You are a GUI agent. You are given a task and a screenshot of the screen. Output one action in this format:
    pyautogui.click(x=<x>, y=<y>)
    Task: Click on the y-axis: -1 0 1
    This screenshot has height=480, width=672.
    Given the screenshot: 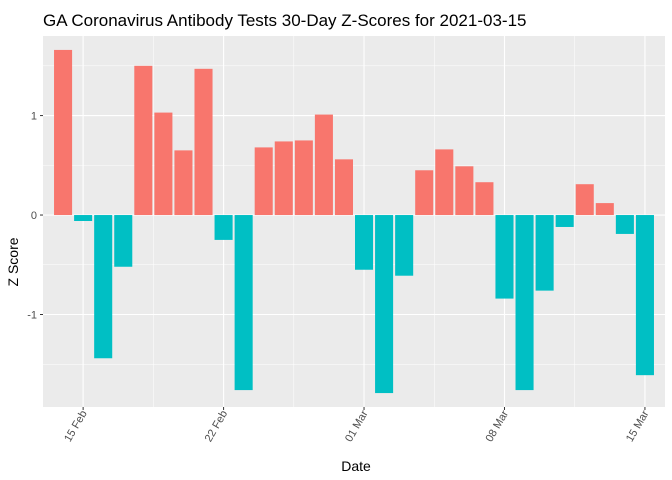 What is the action you would take?
    pyautogui.click(x=35, y=216)
    